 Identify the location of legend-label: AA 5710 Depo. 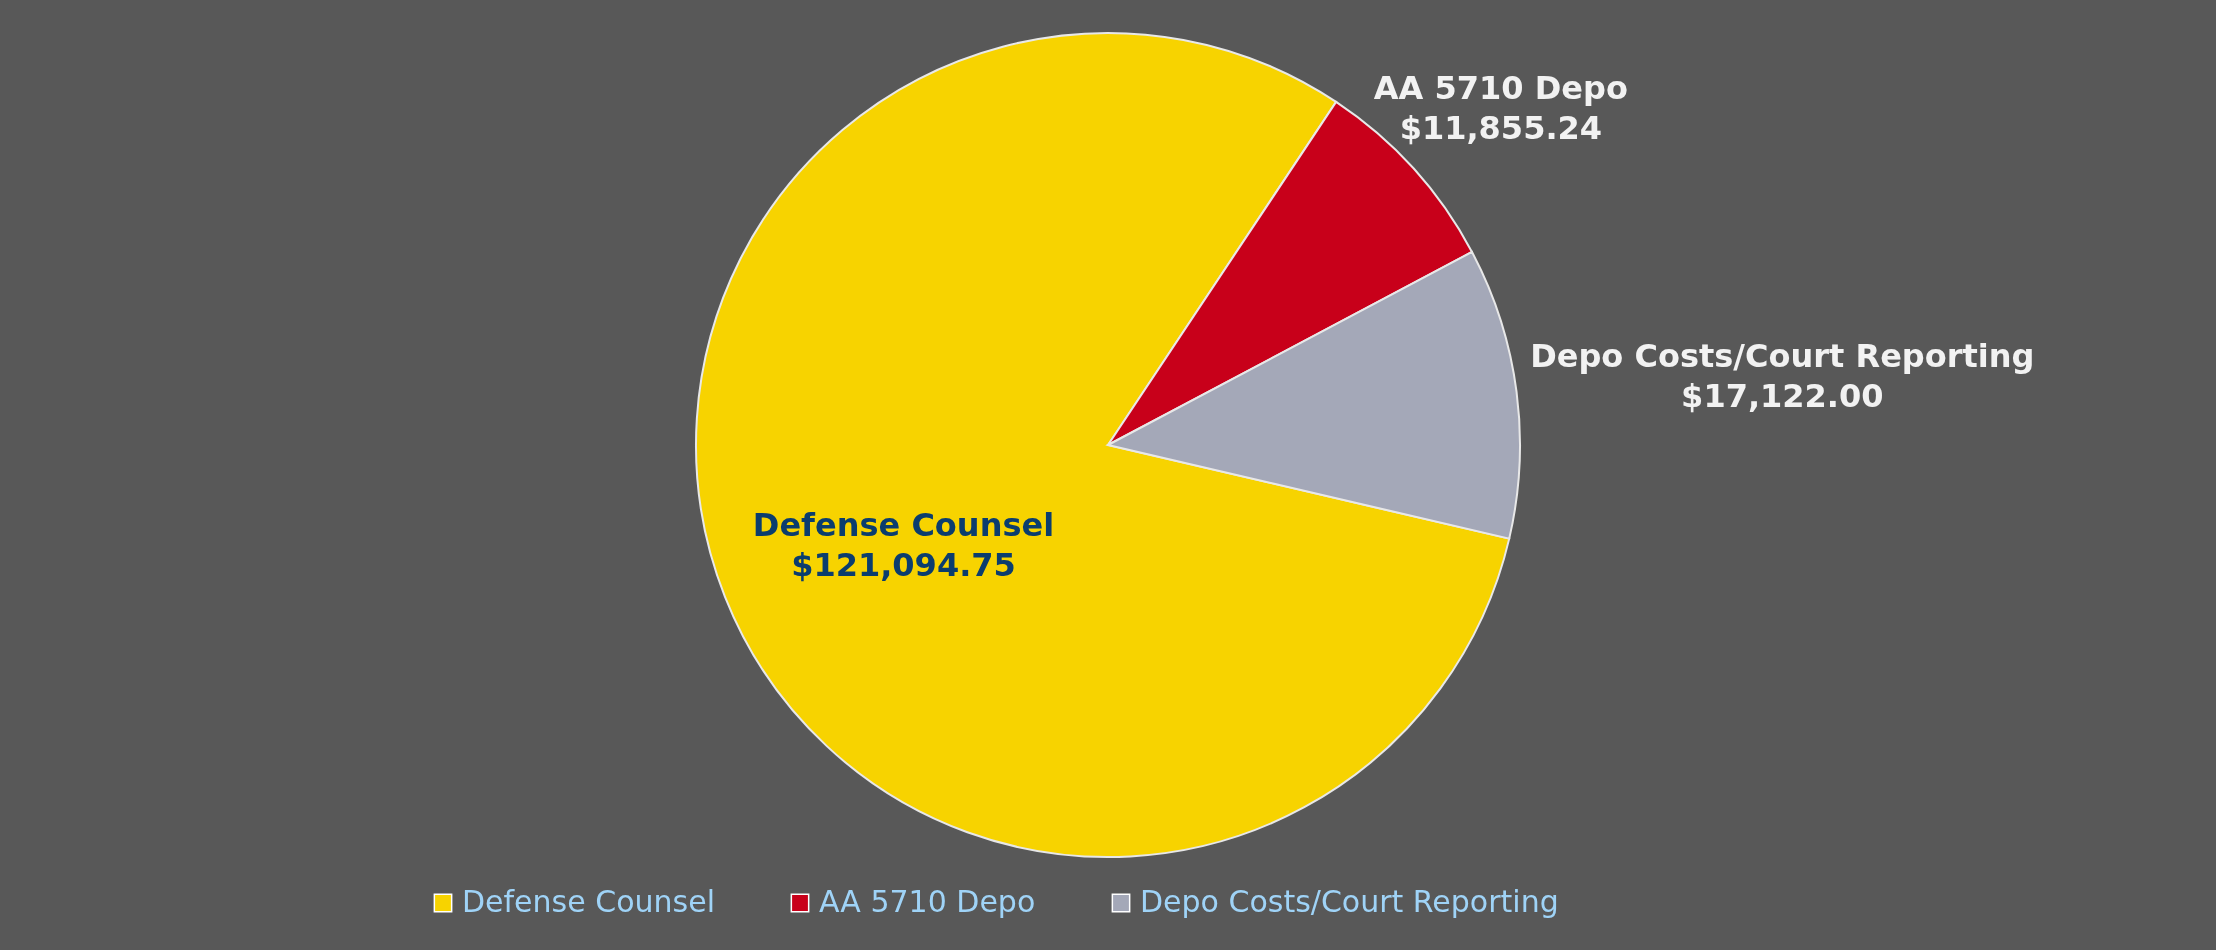
(927, 901).